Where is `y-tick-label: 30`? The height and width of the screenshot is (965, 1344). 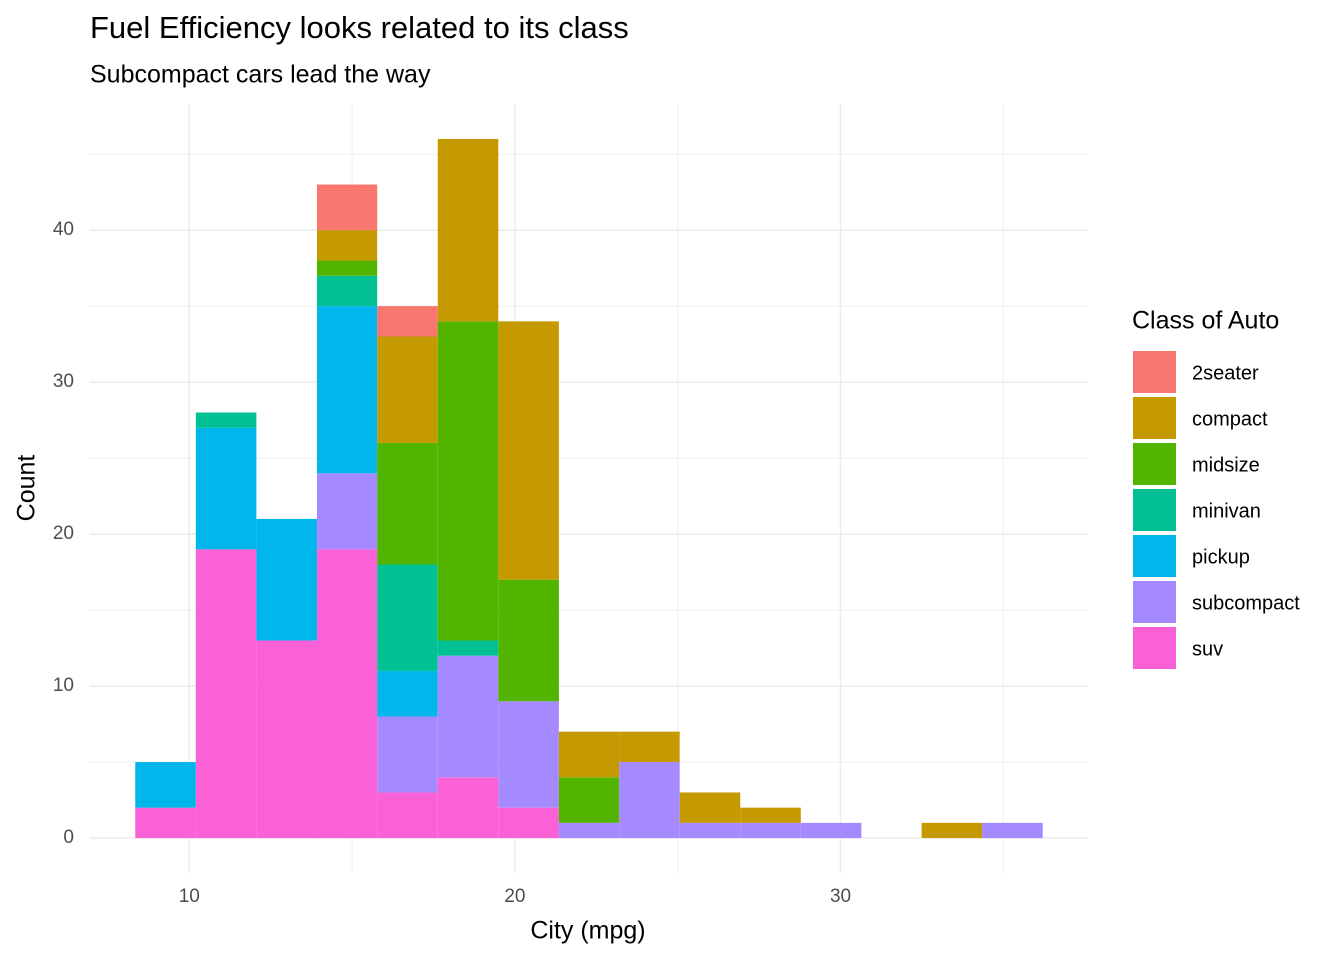
y-tick-label: 30 is located at coordinates (63, 381).